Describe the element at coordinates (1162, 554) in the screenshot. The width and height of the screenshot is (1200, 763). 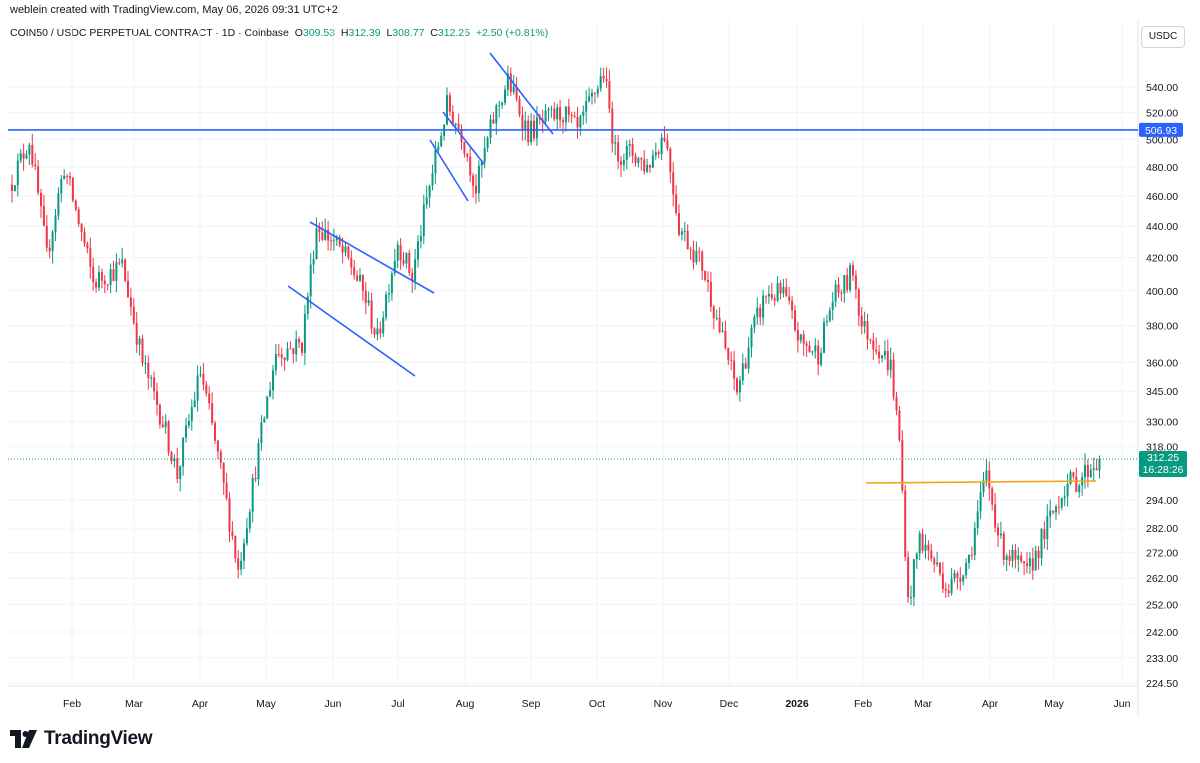
I see `y-tick-label: 272.00` at that location.